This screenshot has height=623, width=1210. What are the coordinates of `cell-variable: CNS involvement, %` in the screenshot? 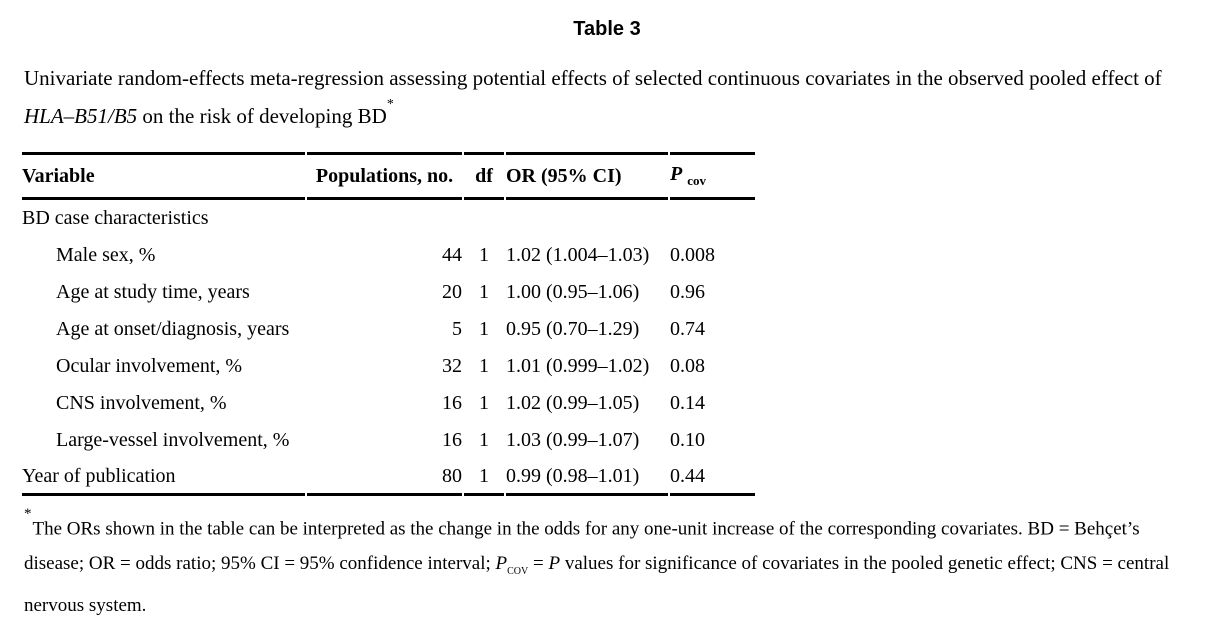 It's located at (141, 403).